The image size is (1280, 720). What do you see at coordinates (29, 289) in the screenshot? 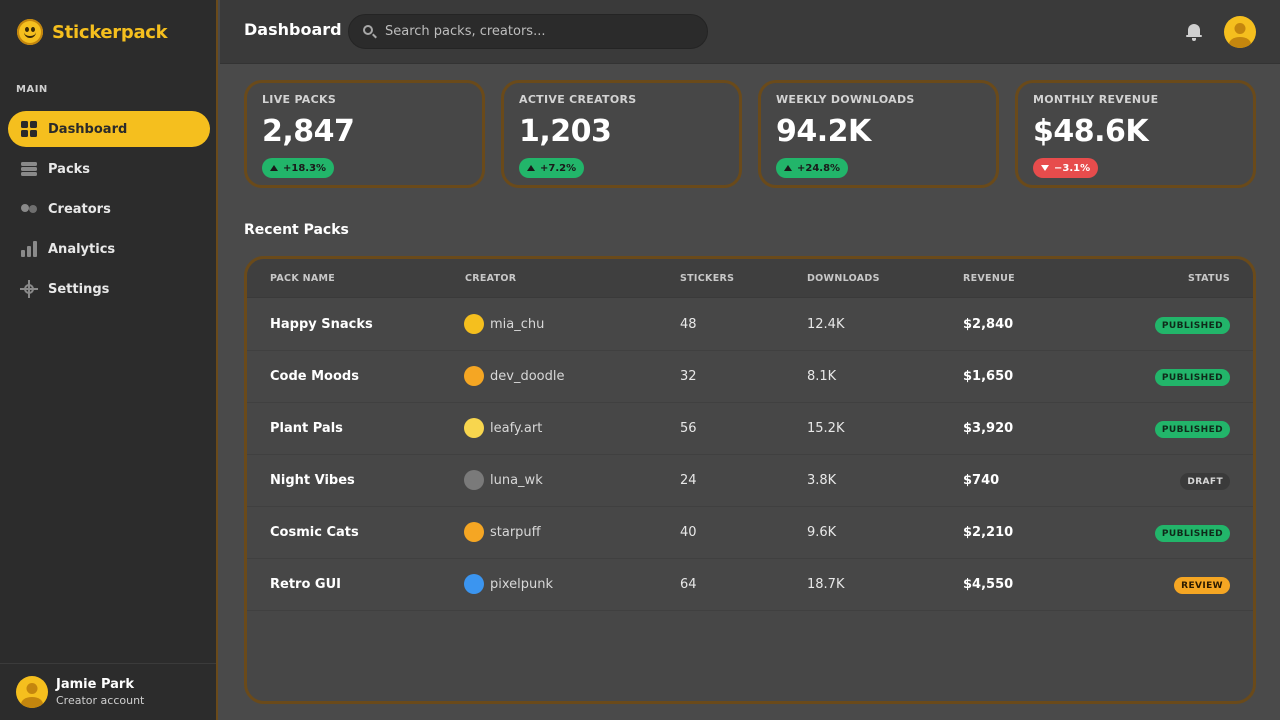
I see `gear-icon` at bounding box center [29, 289].